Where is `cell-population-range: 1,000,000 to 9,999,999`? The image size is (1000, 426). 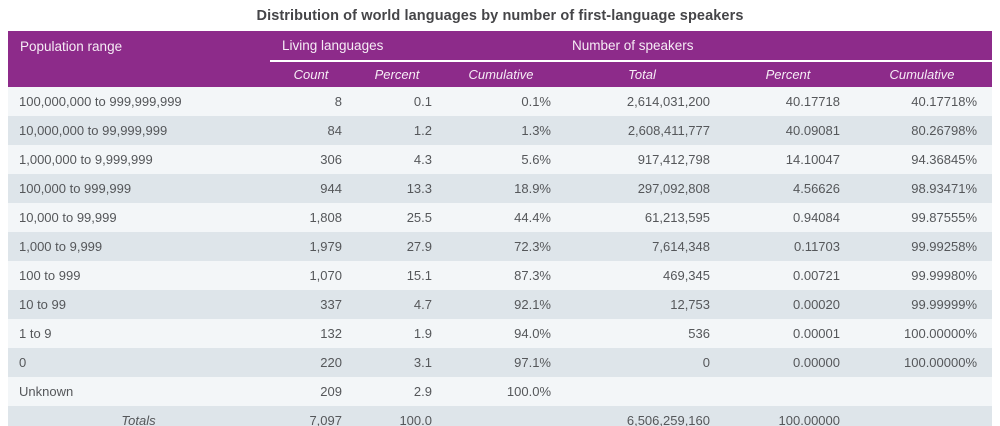 cell-population-range: 1,000,000 to 9,999,999 is located at coordinates (86, 159).